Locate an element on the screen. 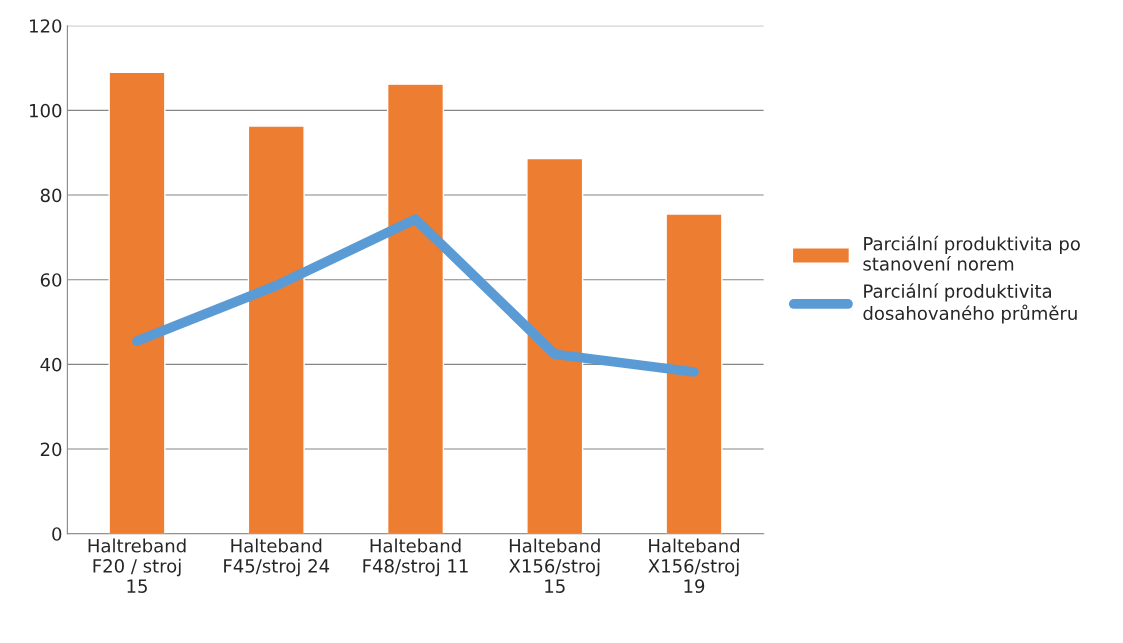  y-tick-label: 80 is located at coordinates (51, 195).